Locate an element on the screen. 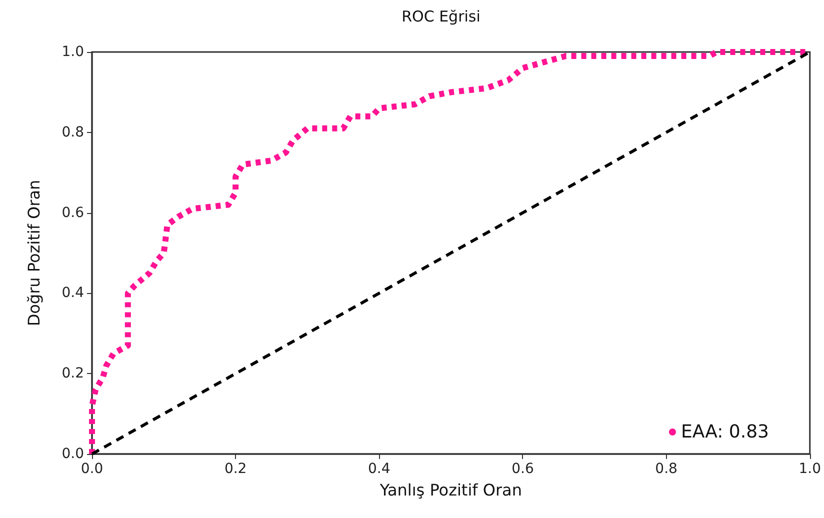 Image resolution: width=824 pixels, height=518 pixels. y-tick-label: 0.8 is located at coordinates (73, 132).